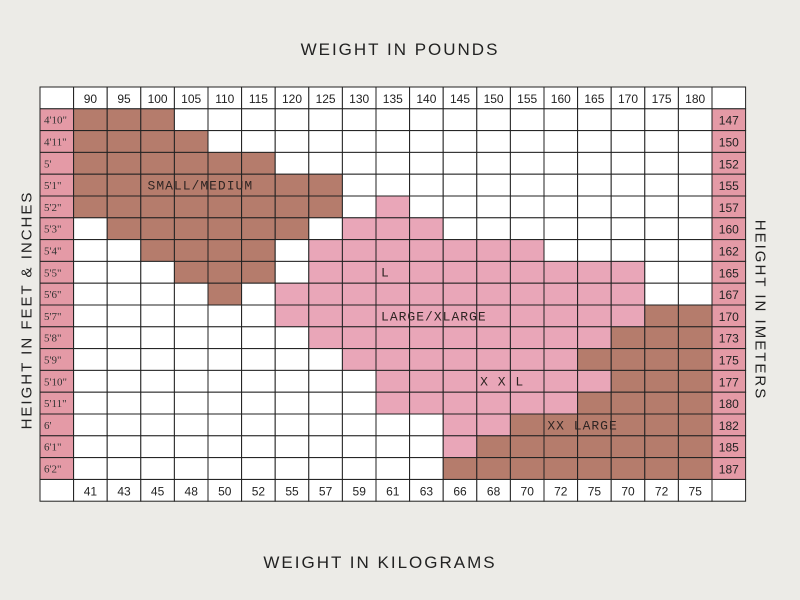 This screenshot has width=800, height=600. I want to click on kilograms-tick-label: 63, so click(427, 491).